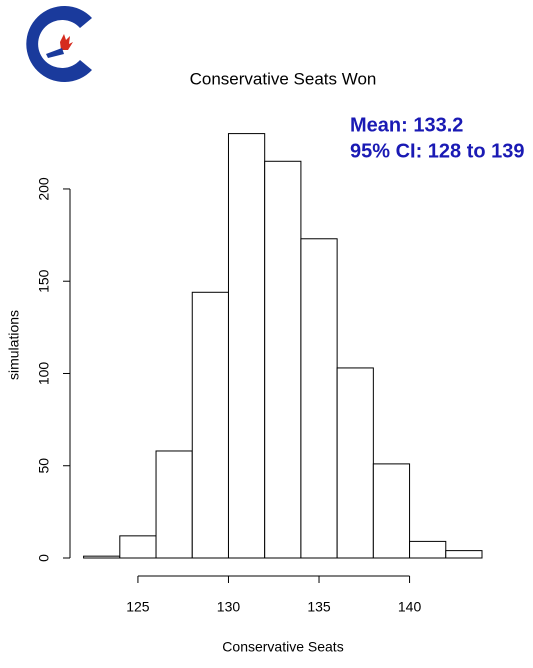 This screenshot has width=533, height=668. I want to click on party-logo, so click(59, 43).